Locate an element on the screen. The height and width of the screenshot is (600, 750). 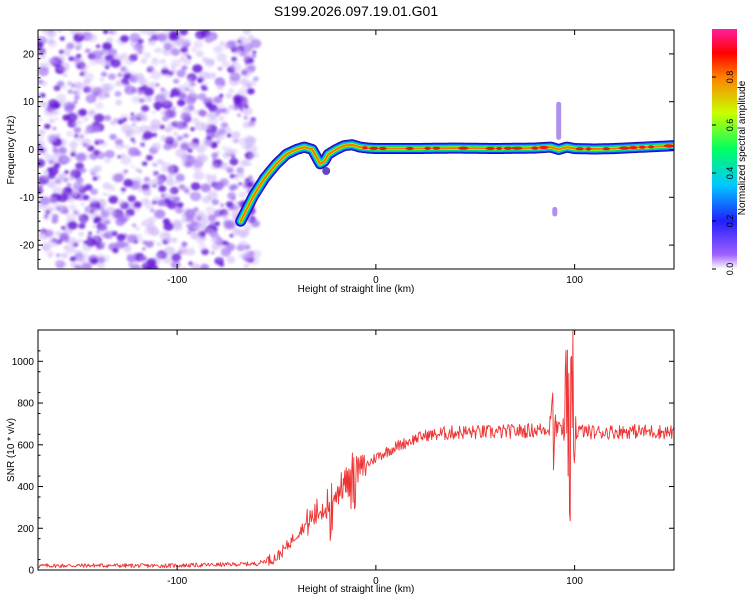
y-tick-label: -20 is located at coordinates (27, 246).